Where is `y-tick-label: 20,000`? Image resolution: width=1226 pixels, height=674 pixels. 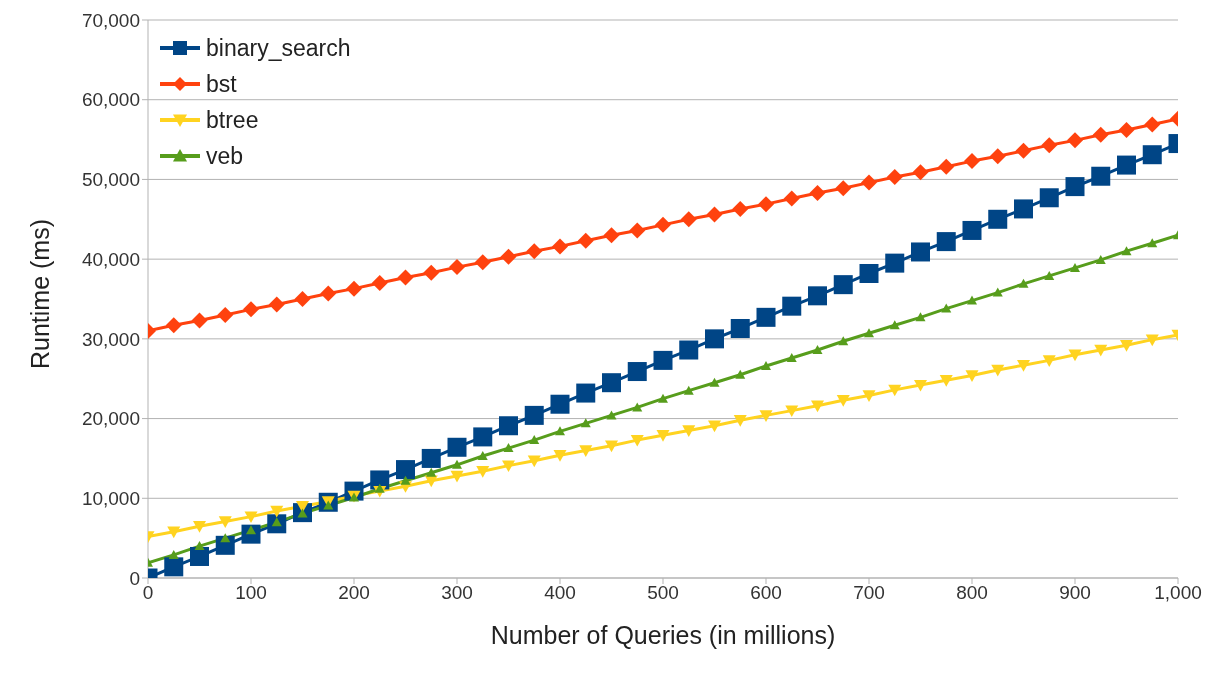
y-tick-label: 20,000 is located at coordinates (110, 419).